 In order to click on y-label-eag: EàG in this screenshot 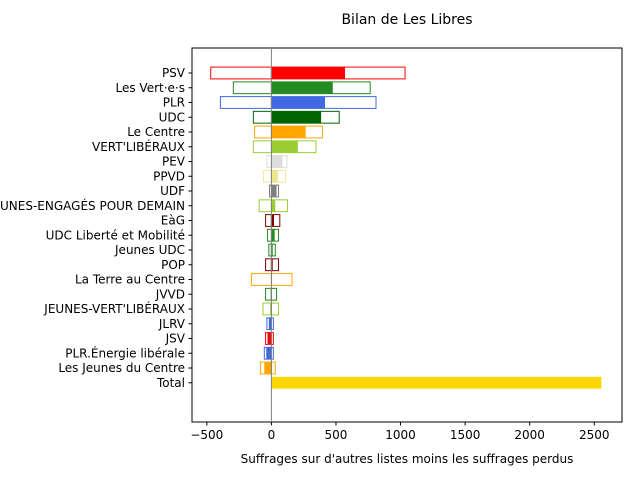, I will do `click(173, 221)`.